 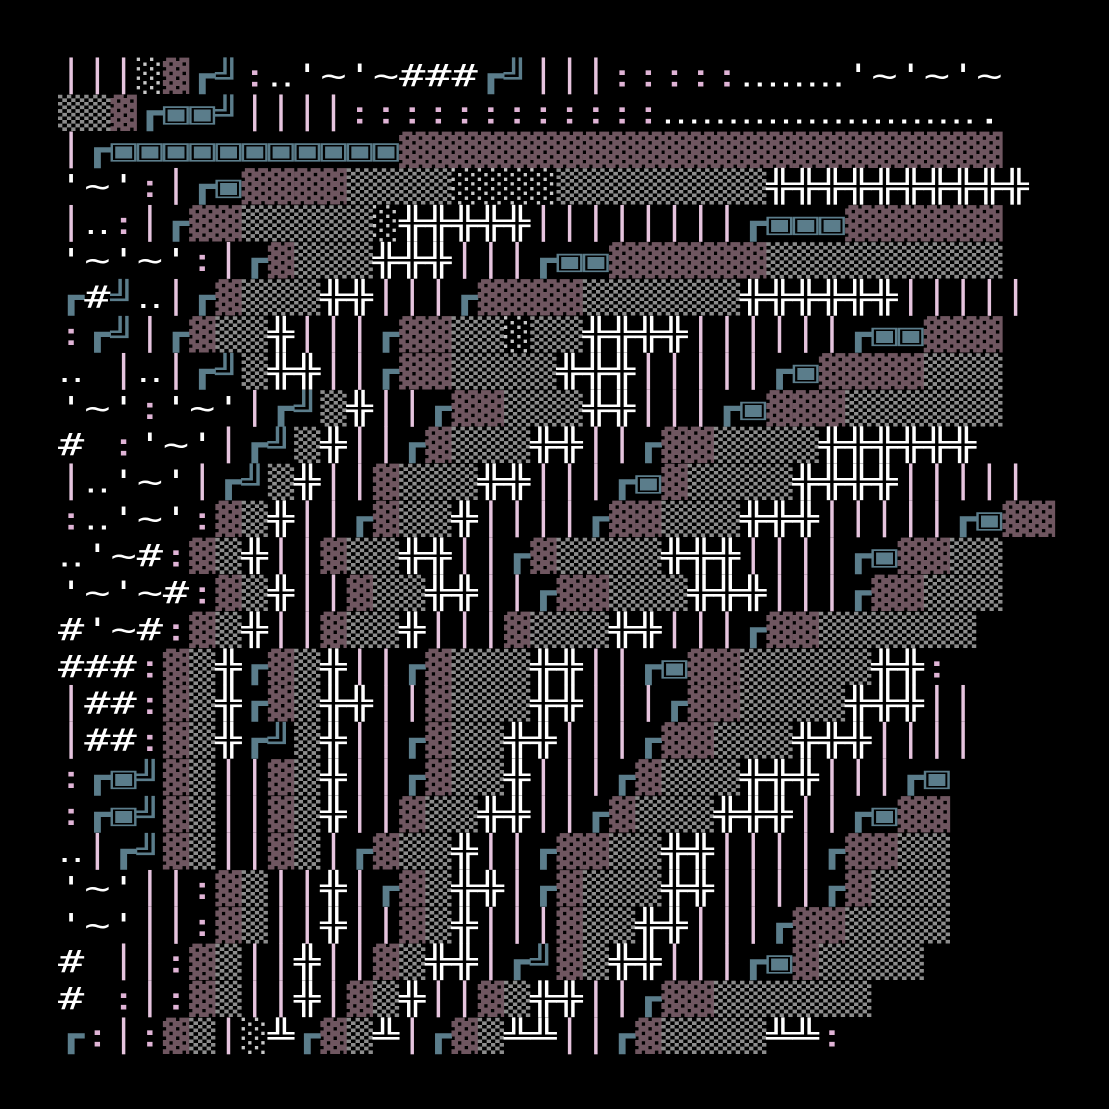 What do you see at coordinates (71, 667) in the screenshot?
I see `glyph: #` at bounding box center [71, 667].